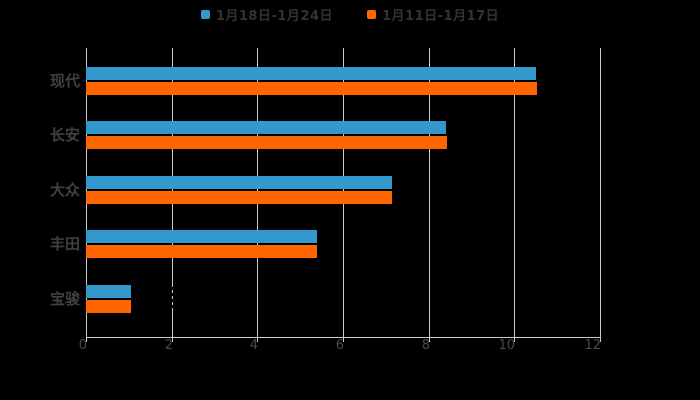 The width and height of the screenshot is (700, 400). What do you see at coordinates (201, 251) in the screenshot?
I see `bar-丰田-series1` at bounding box center [201, 251].